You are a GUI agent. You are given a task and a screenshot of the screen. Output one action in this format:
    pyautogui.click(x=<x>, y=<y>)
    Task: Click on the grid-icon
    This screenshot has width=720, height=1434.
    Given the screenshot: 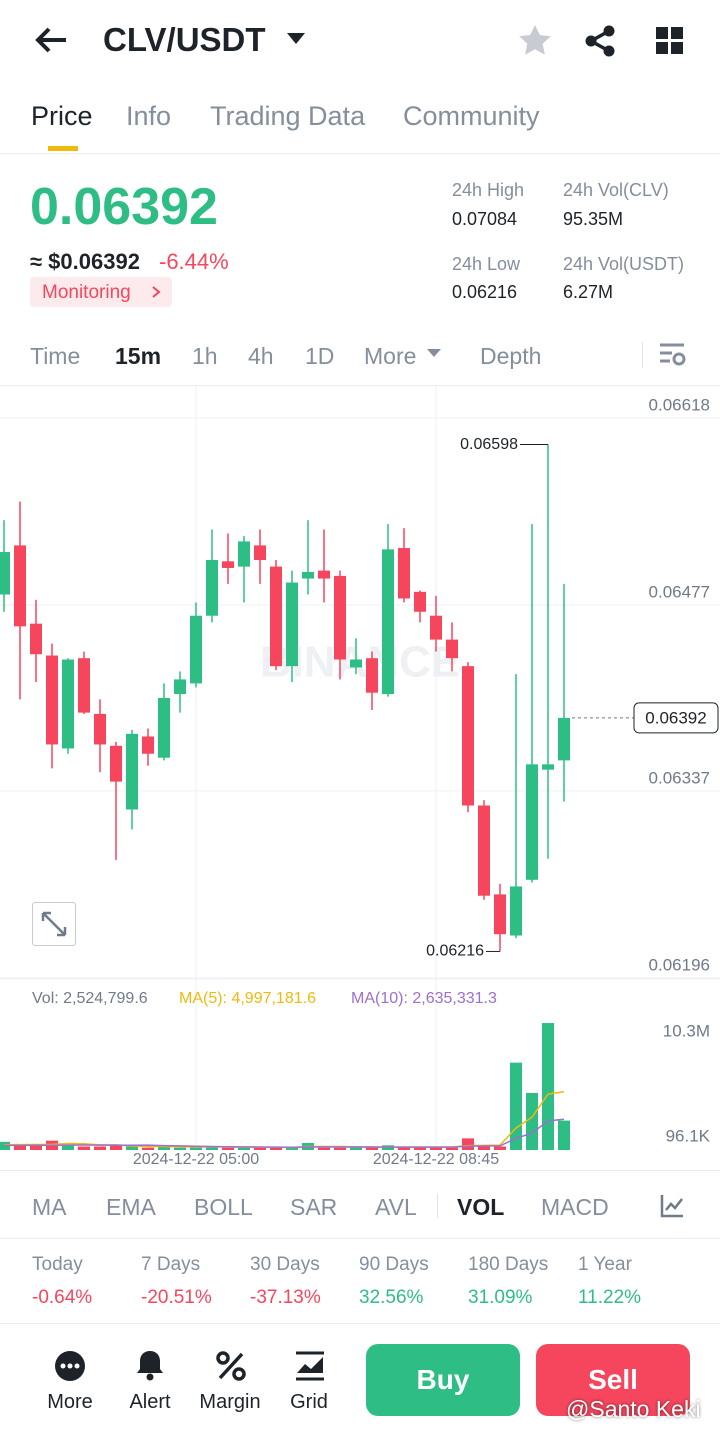 What is the action you would take?
    pyautogui.click(x=670, y=41)
    